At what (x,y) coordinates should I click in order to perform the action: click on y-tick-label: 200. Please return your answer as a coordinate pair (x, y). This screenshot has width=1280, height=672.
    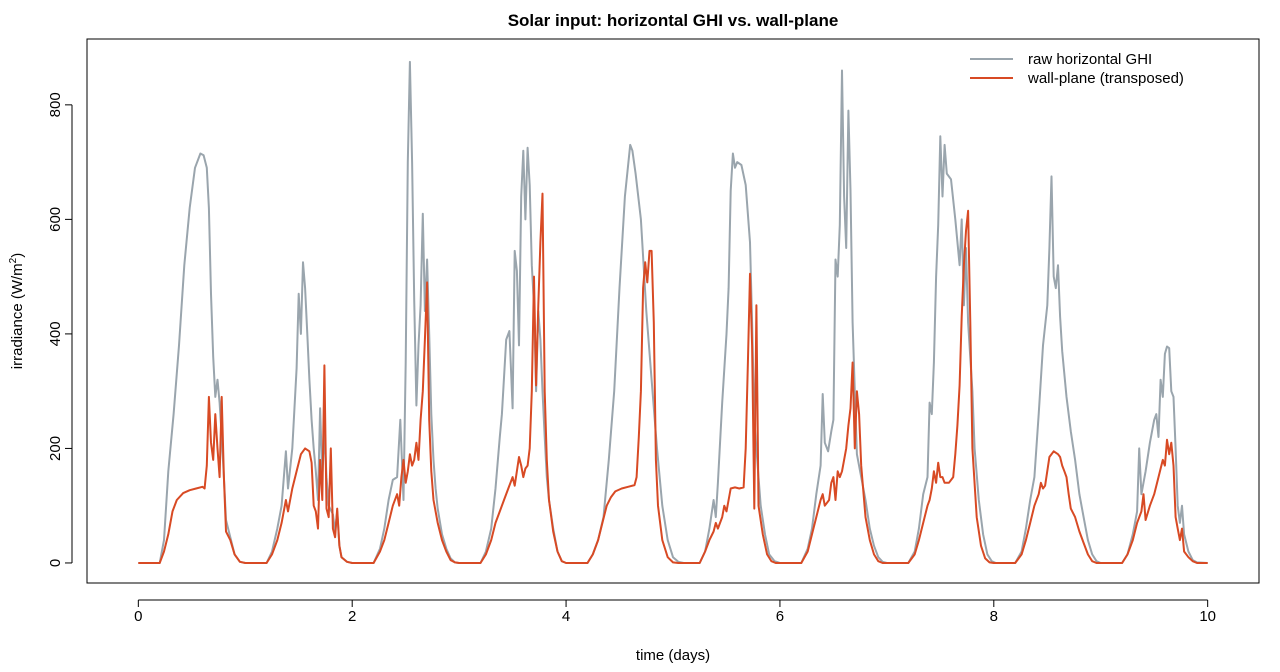
    Looking at the image, I should click on (55, 448).